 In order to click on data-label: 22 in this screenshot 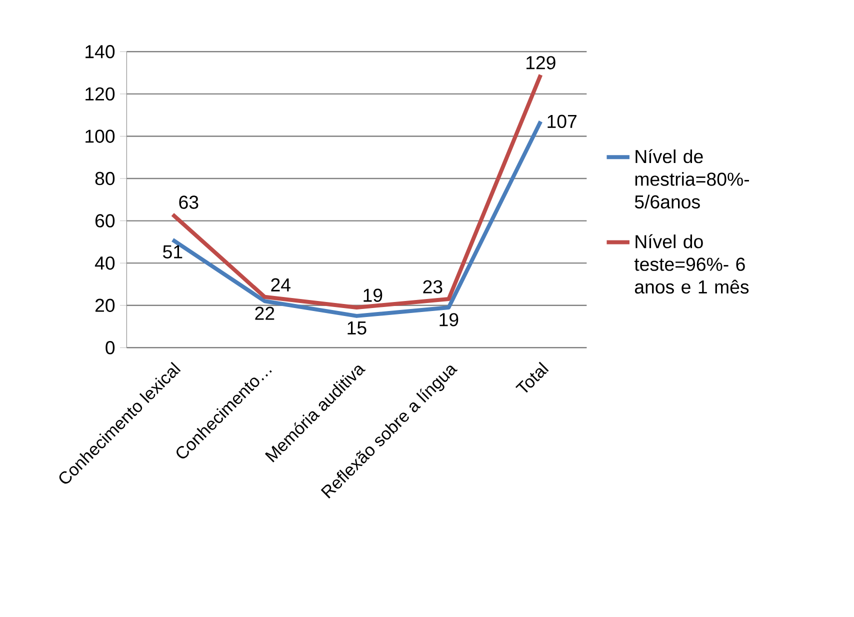, I will do `click(264, 313)`.